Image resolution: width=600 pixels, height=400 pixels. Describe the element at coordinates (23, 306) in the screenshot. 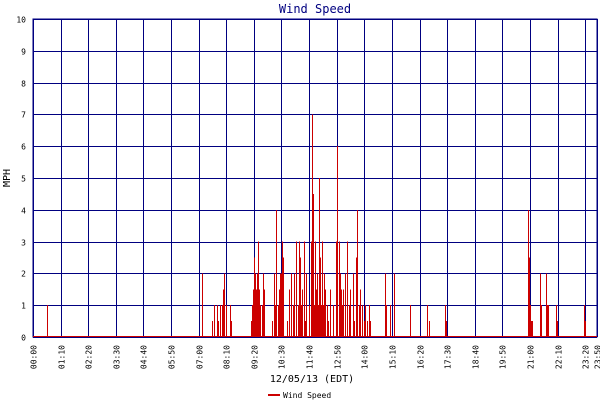

I see `y-tick-label: 1` at that location.